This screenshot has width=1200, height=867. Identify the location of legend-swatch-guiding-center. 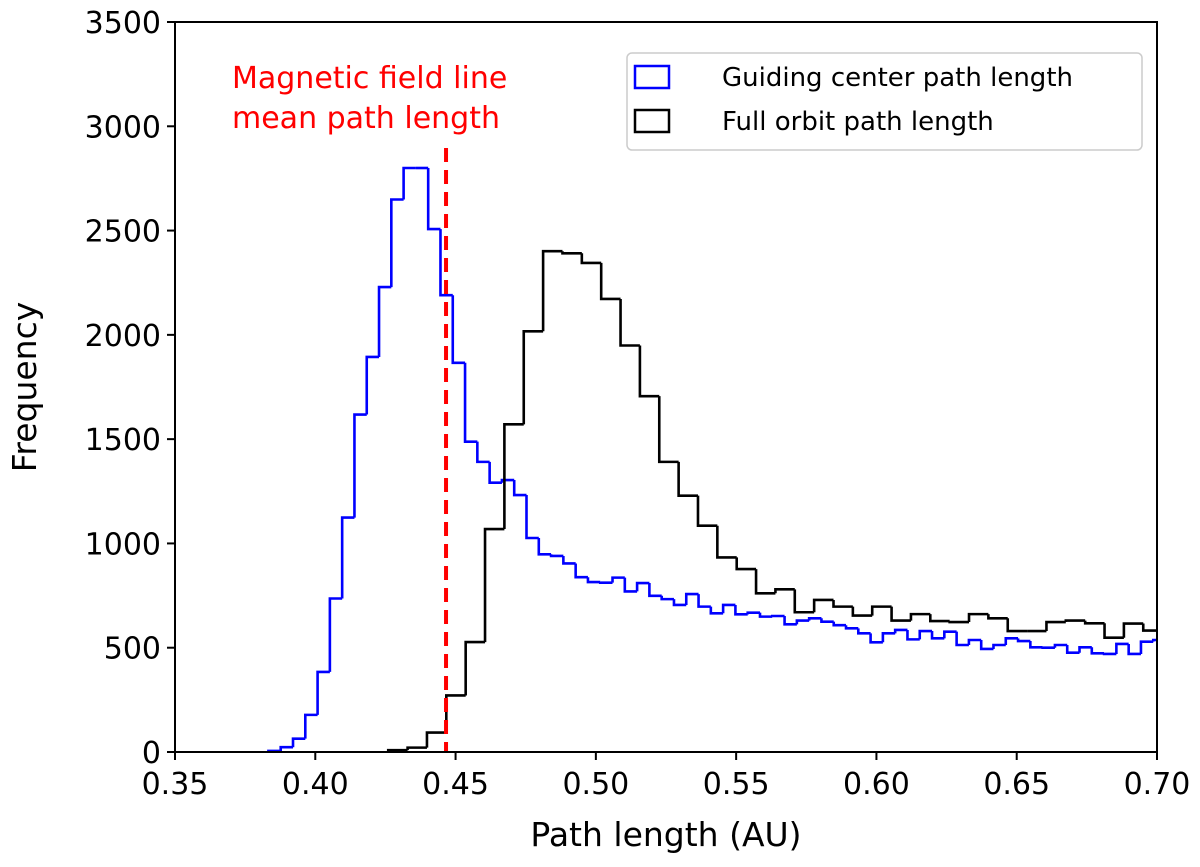
(652, 77).